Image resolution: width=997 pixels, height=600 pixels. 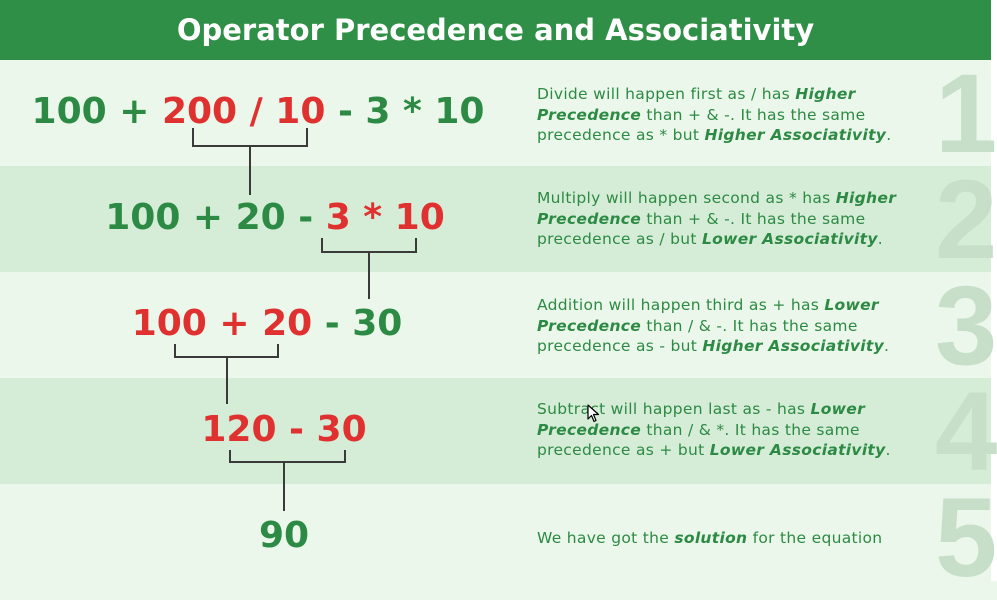 What do you see at coordinates (966, 325) in the screenshot?
I see `step-number-3: 3` at bounding box center [966, 325].